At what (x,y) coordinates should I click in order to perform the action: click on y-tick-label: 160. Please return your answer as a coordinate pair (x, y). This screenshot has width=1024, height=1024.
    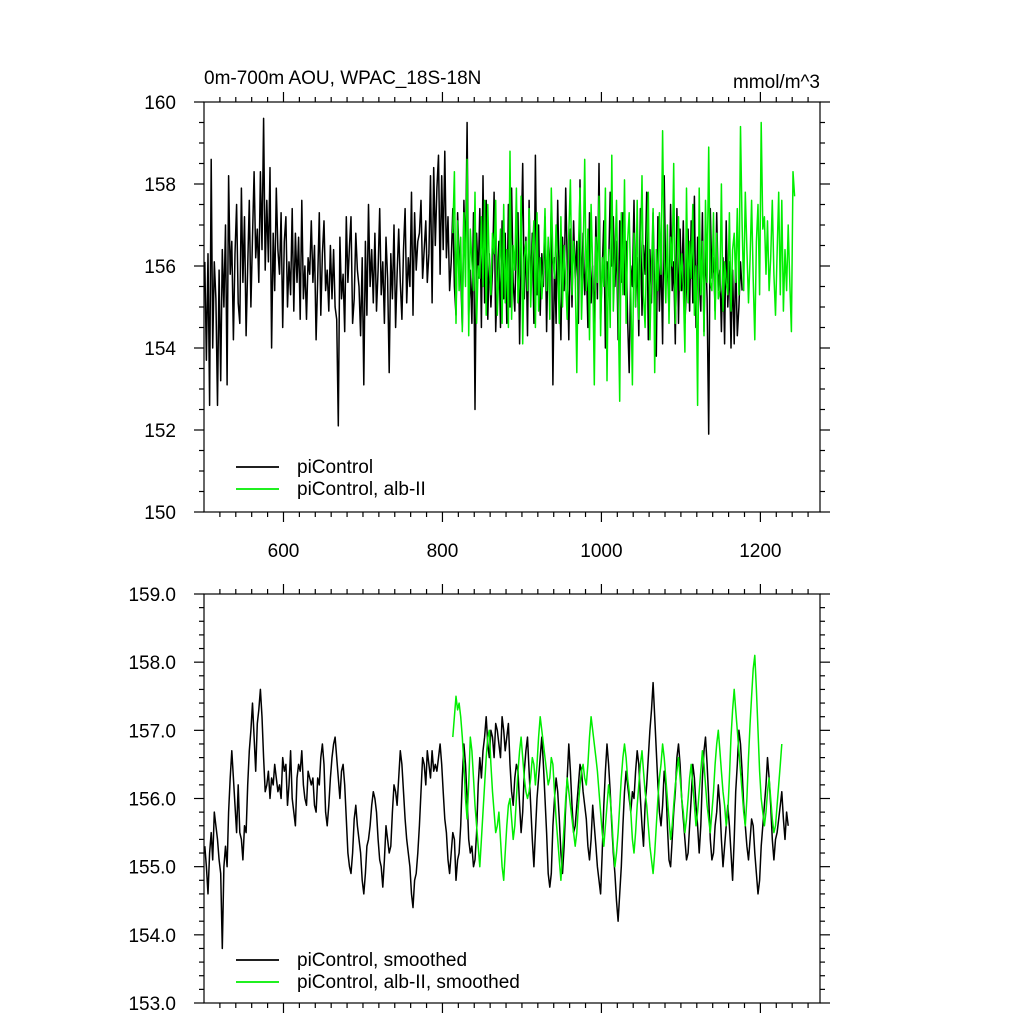
    Looking at the image, I should click on (160, 103).